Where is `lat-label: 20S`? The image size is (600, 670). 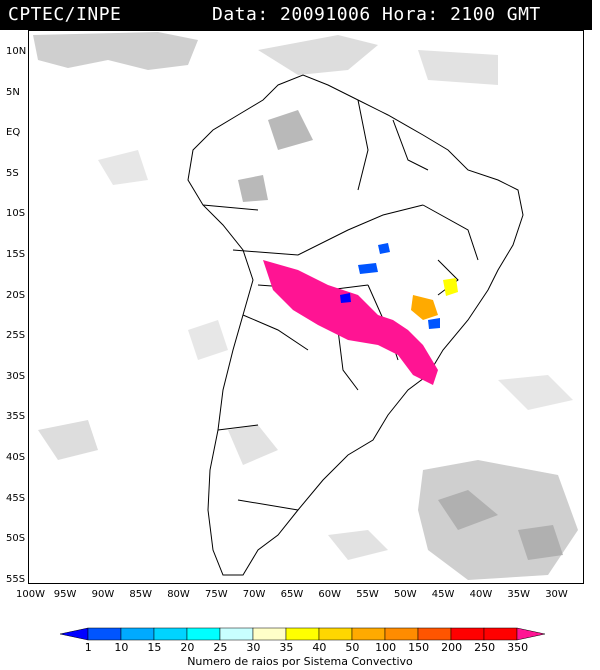
lat-label: 20S is located at coordinates (16, 295).